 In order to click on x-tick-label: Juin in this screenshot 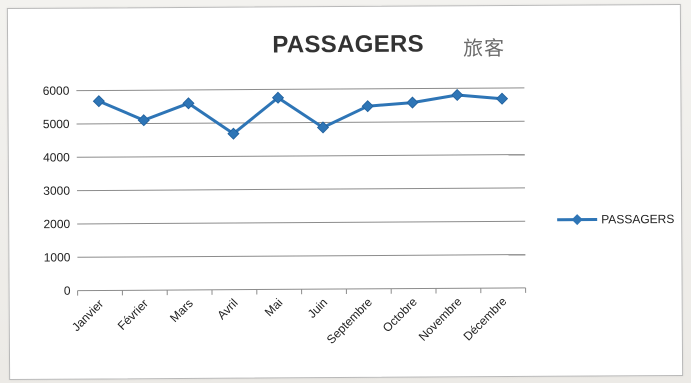, I will do `click(317, 308)`.